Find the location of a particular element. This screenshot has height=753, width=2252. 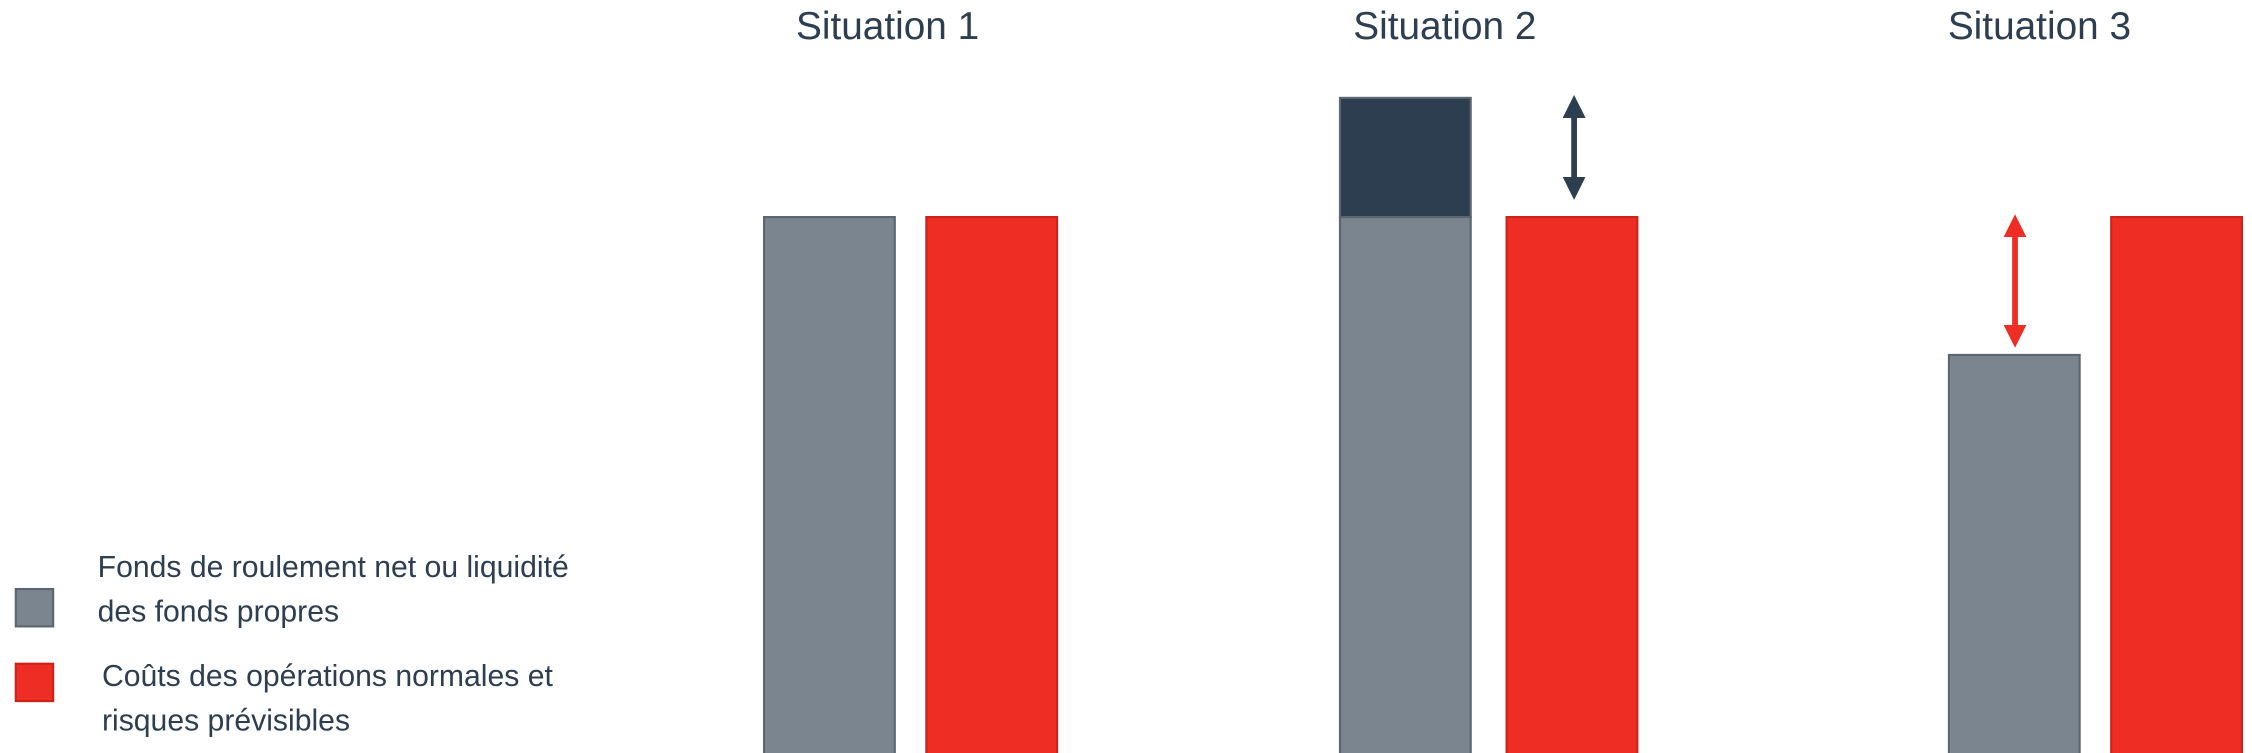

legend-label: risques prévisibles is located at coordinates (226, 721).